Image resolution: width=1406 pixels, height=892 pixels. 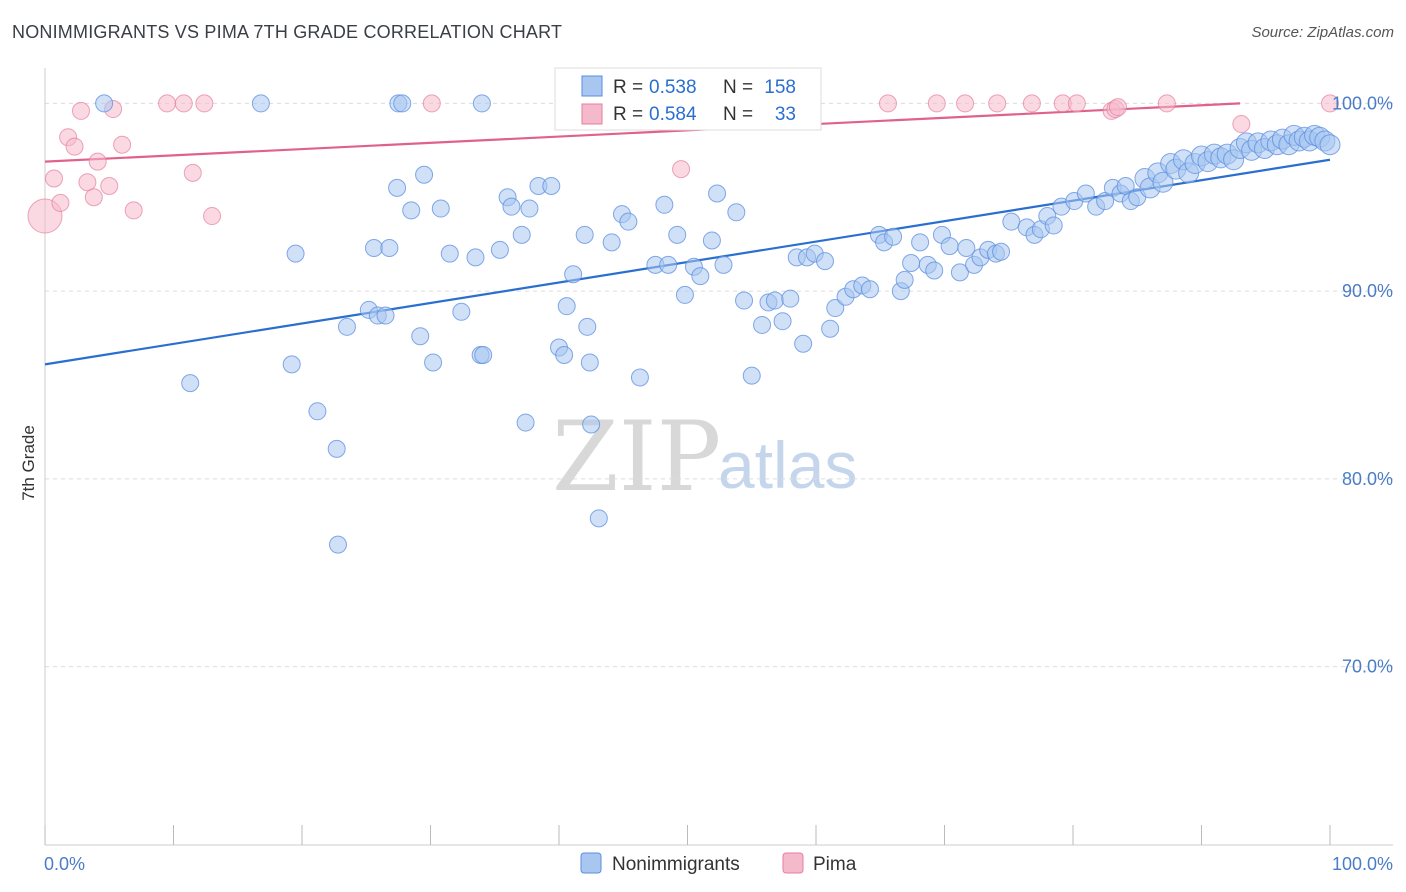 I want to click on x-tick-label-min: 0.0%, so click(x=64, y=864).